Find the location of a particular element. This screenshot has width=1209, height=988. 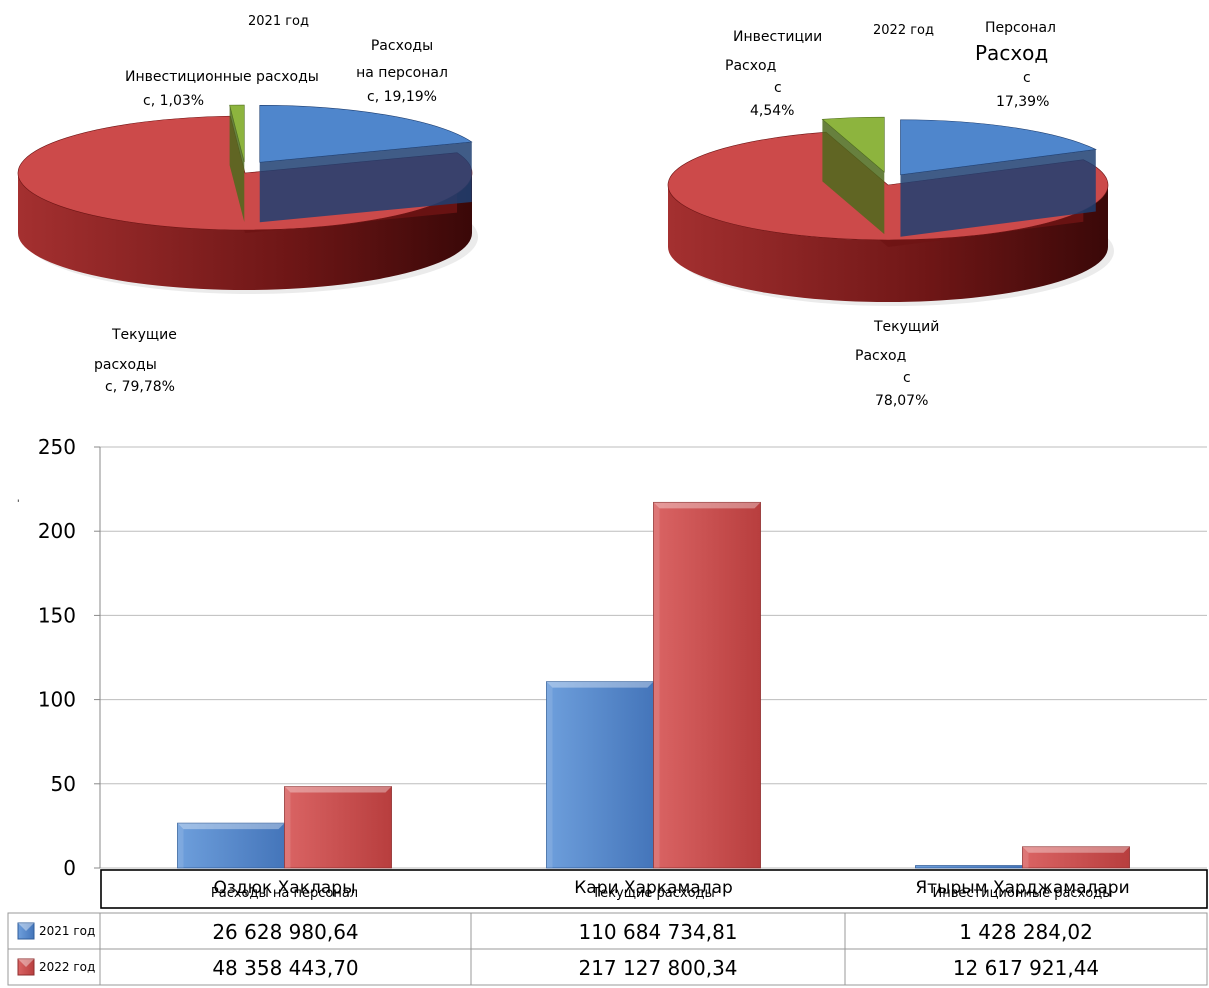

pie-2022-label-invest-line4: 4,54% is located at coordinates (772, 111).